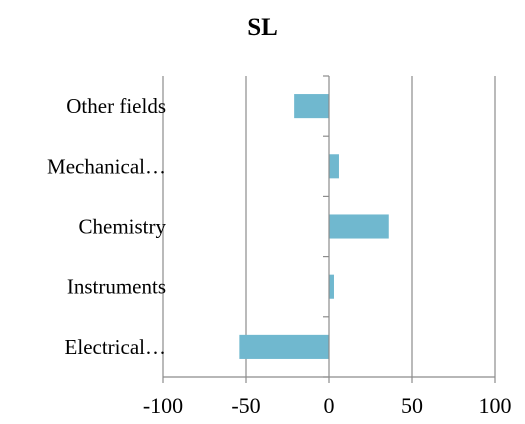  Describe the element at coordinates (329, 405) in the screenshot. I see `x-tick-label: 0` at that location.